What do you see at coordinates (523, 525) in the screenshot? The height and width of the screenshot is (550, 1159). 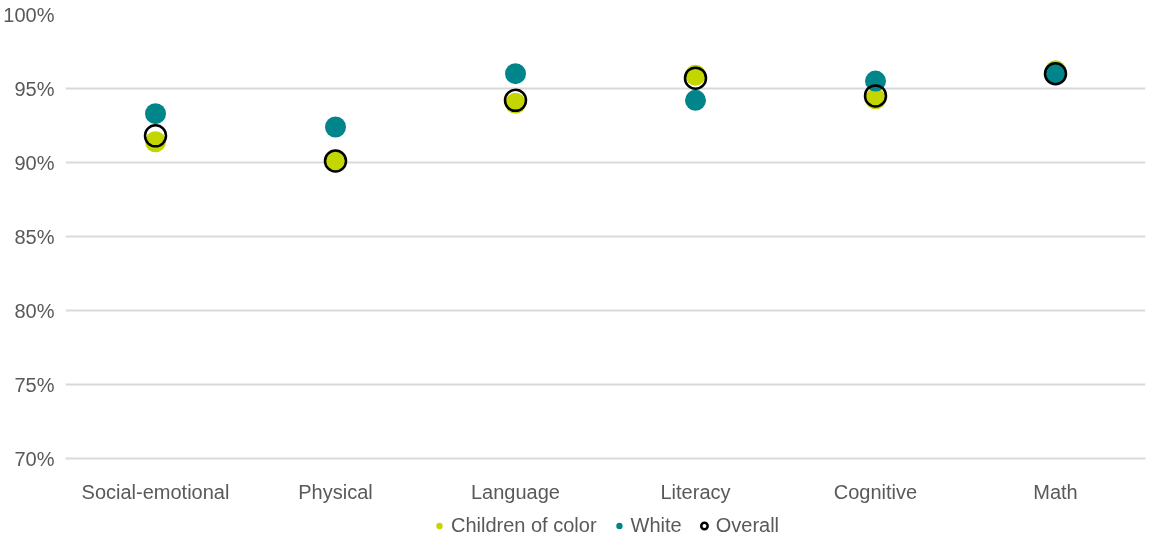 I see `legend-label: Children of color` at bounding box center [523, 525].